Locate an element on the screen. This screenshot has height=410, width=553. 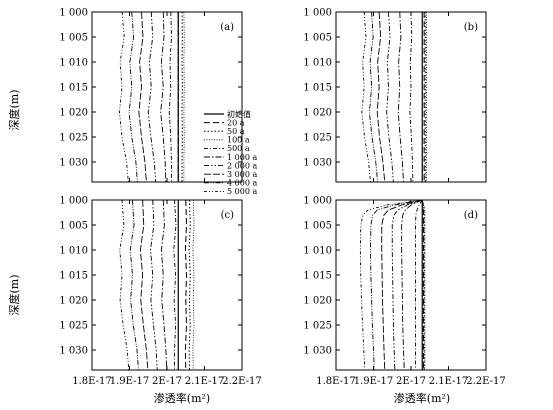
legend-entry: 5 000 a is located at coordinates (242, 191).